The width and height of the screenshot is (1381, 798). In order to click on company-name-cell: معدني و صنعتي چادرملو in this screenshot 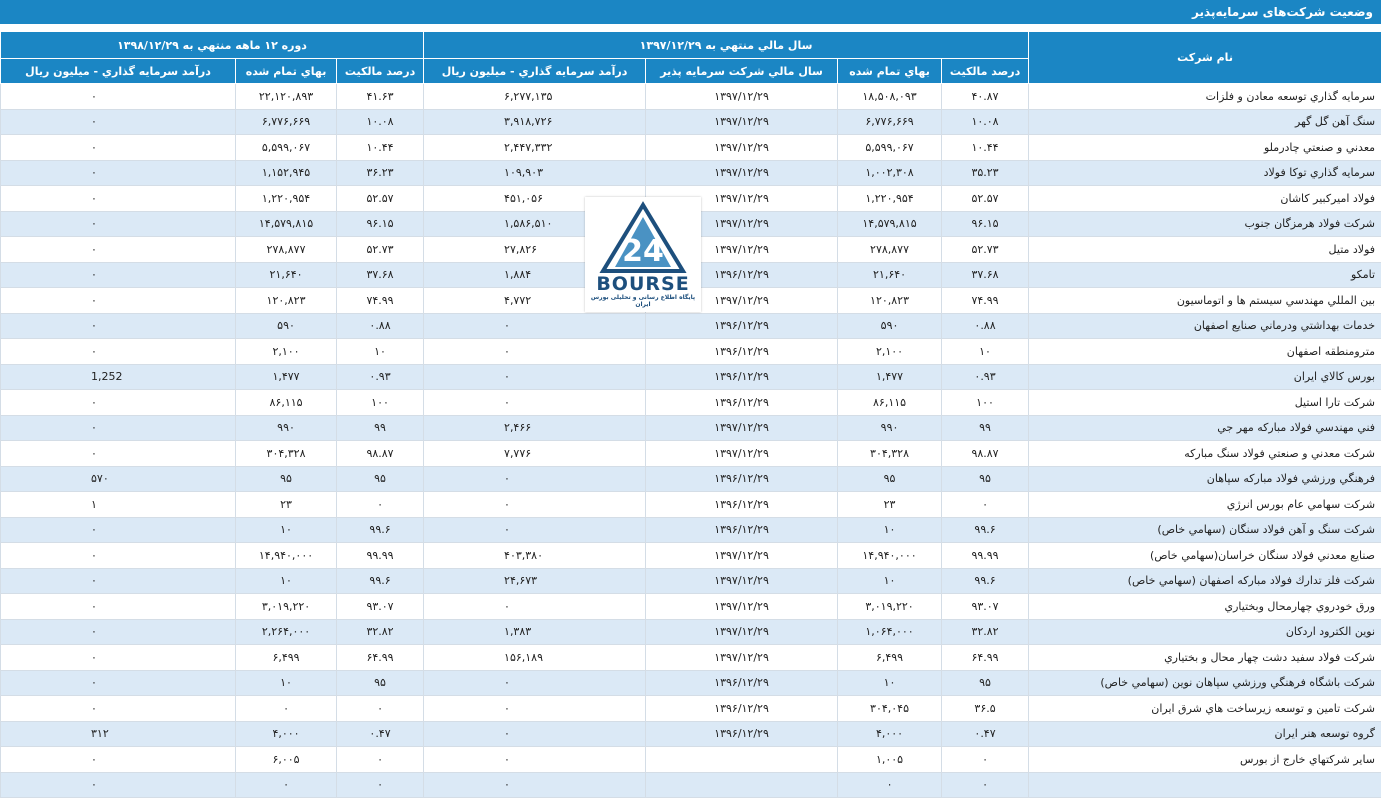, I will do `click(1205, 148)`.